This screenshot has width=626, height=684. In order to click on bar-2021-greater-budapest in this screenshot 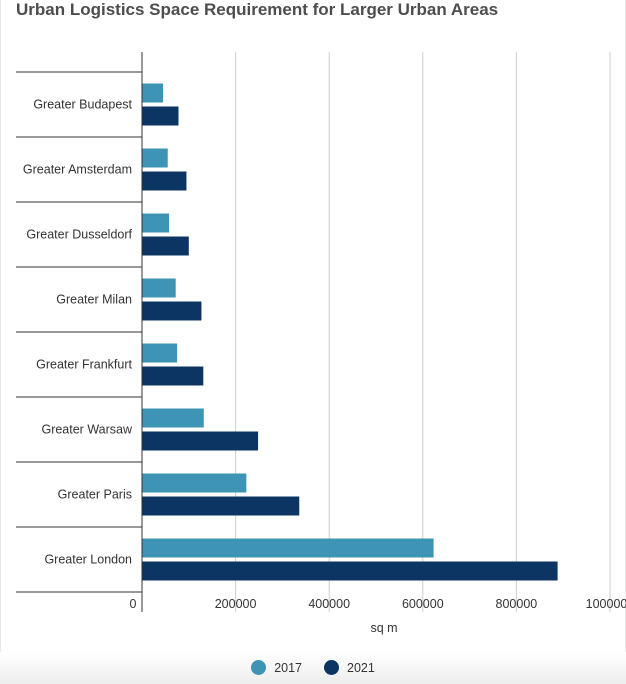, I will do `click(160, 116)`.